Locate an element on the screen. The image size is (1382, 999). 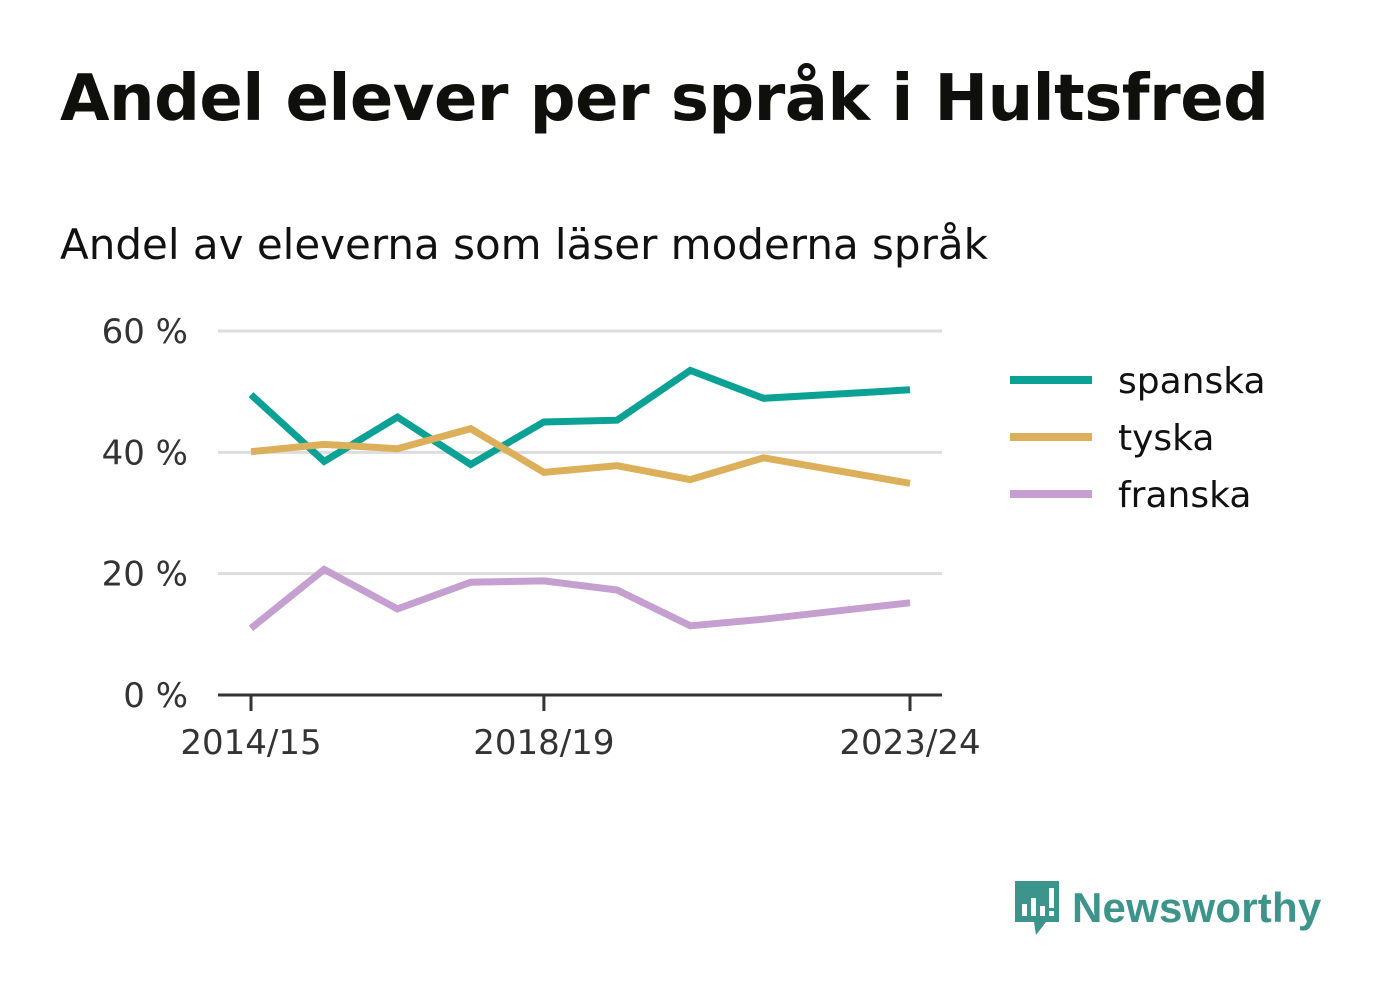
legend-label-tyska: tyska is located at coordinates (1166, 438).